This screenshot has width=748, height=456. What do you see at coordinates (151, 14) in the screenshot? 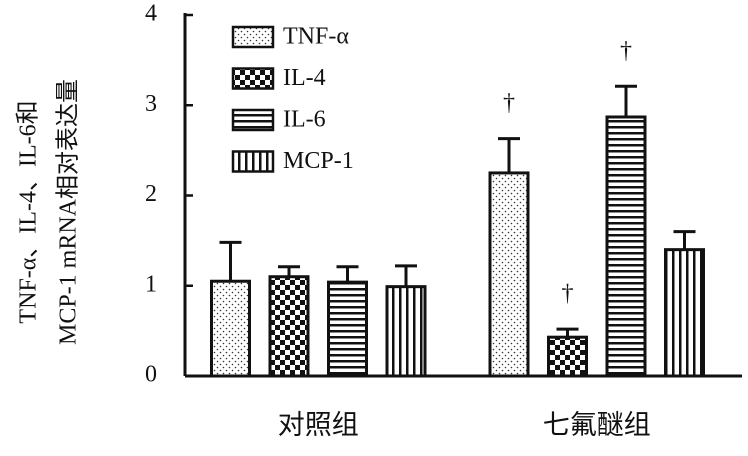
I see `y-tick-label: 4` at bounding box center [151, 14].